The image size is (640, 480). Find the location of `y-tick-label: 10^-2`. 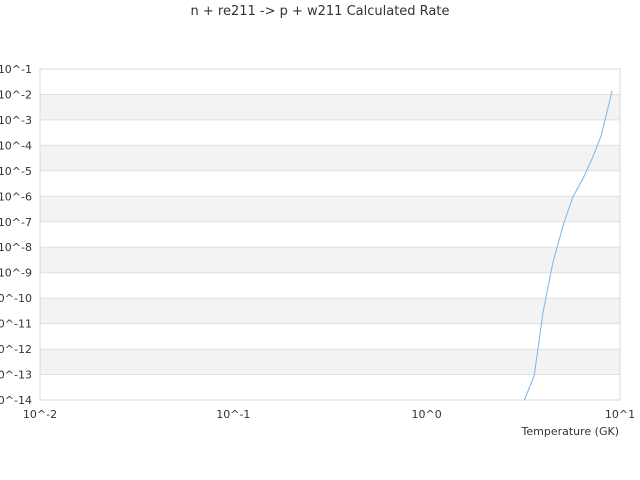

y-tick-label: 10^-2 is located at coordinates (16, 94).